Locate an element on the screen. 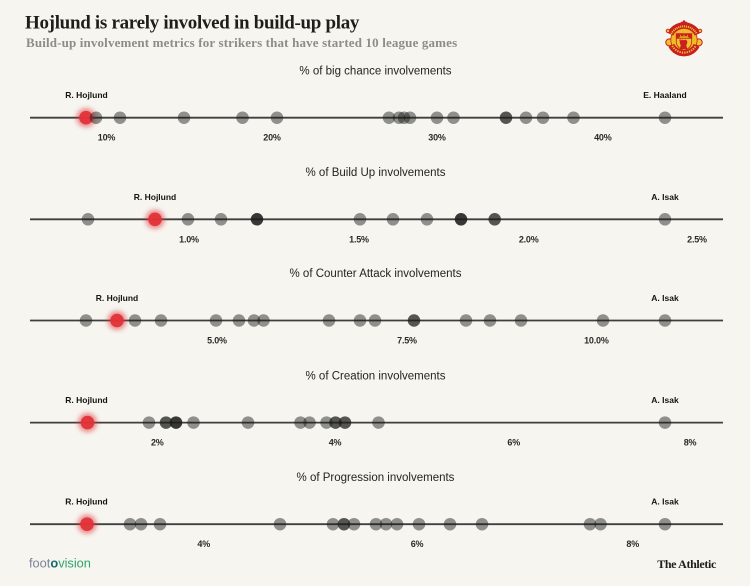 The width and height of the screenshot is (750, 586). svg-text: 10% is located at coordinates (107, 138).